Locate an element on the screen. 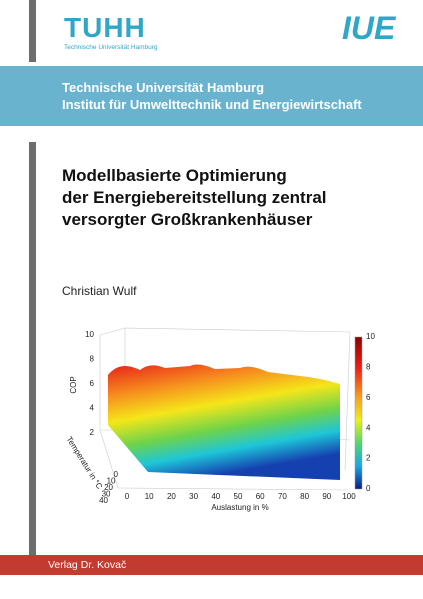 The height and width of the screenshot is (599, 423). colorbar-tick-label: 6 is located at coordinates (368, 397).